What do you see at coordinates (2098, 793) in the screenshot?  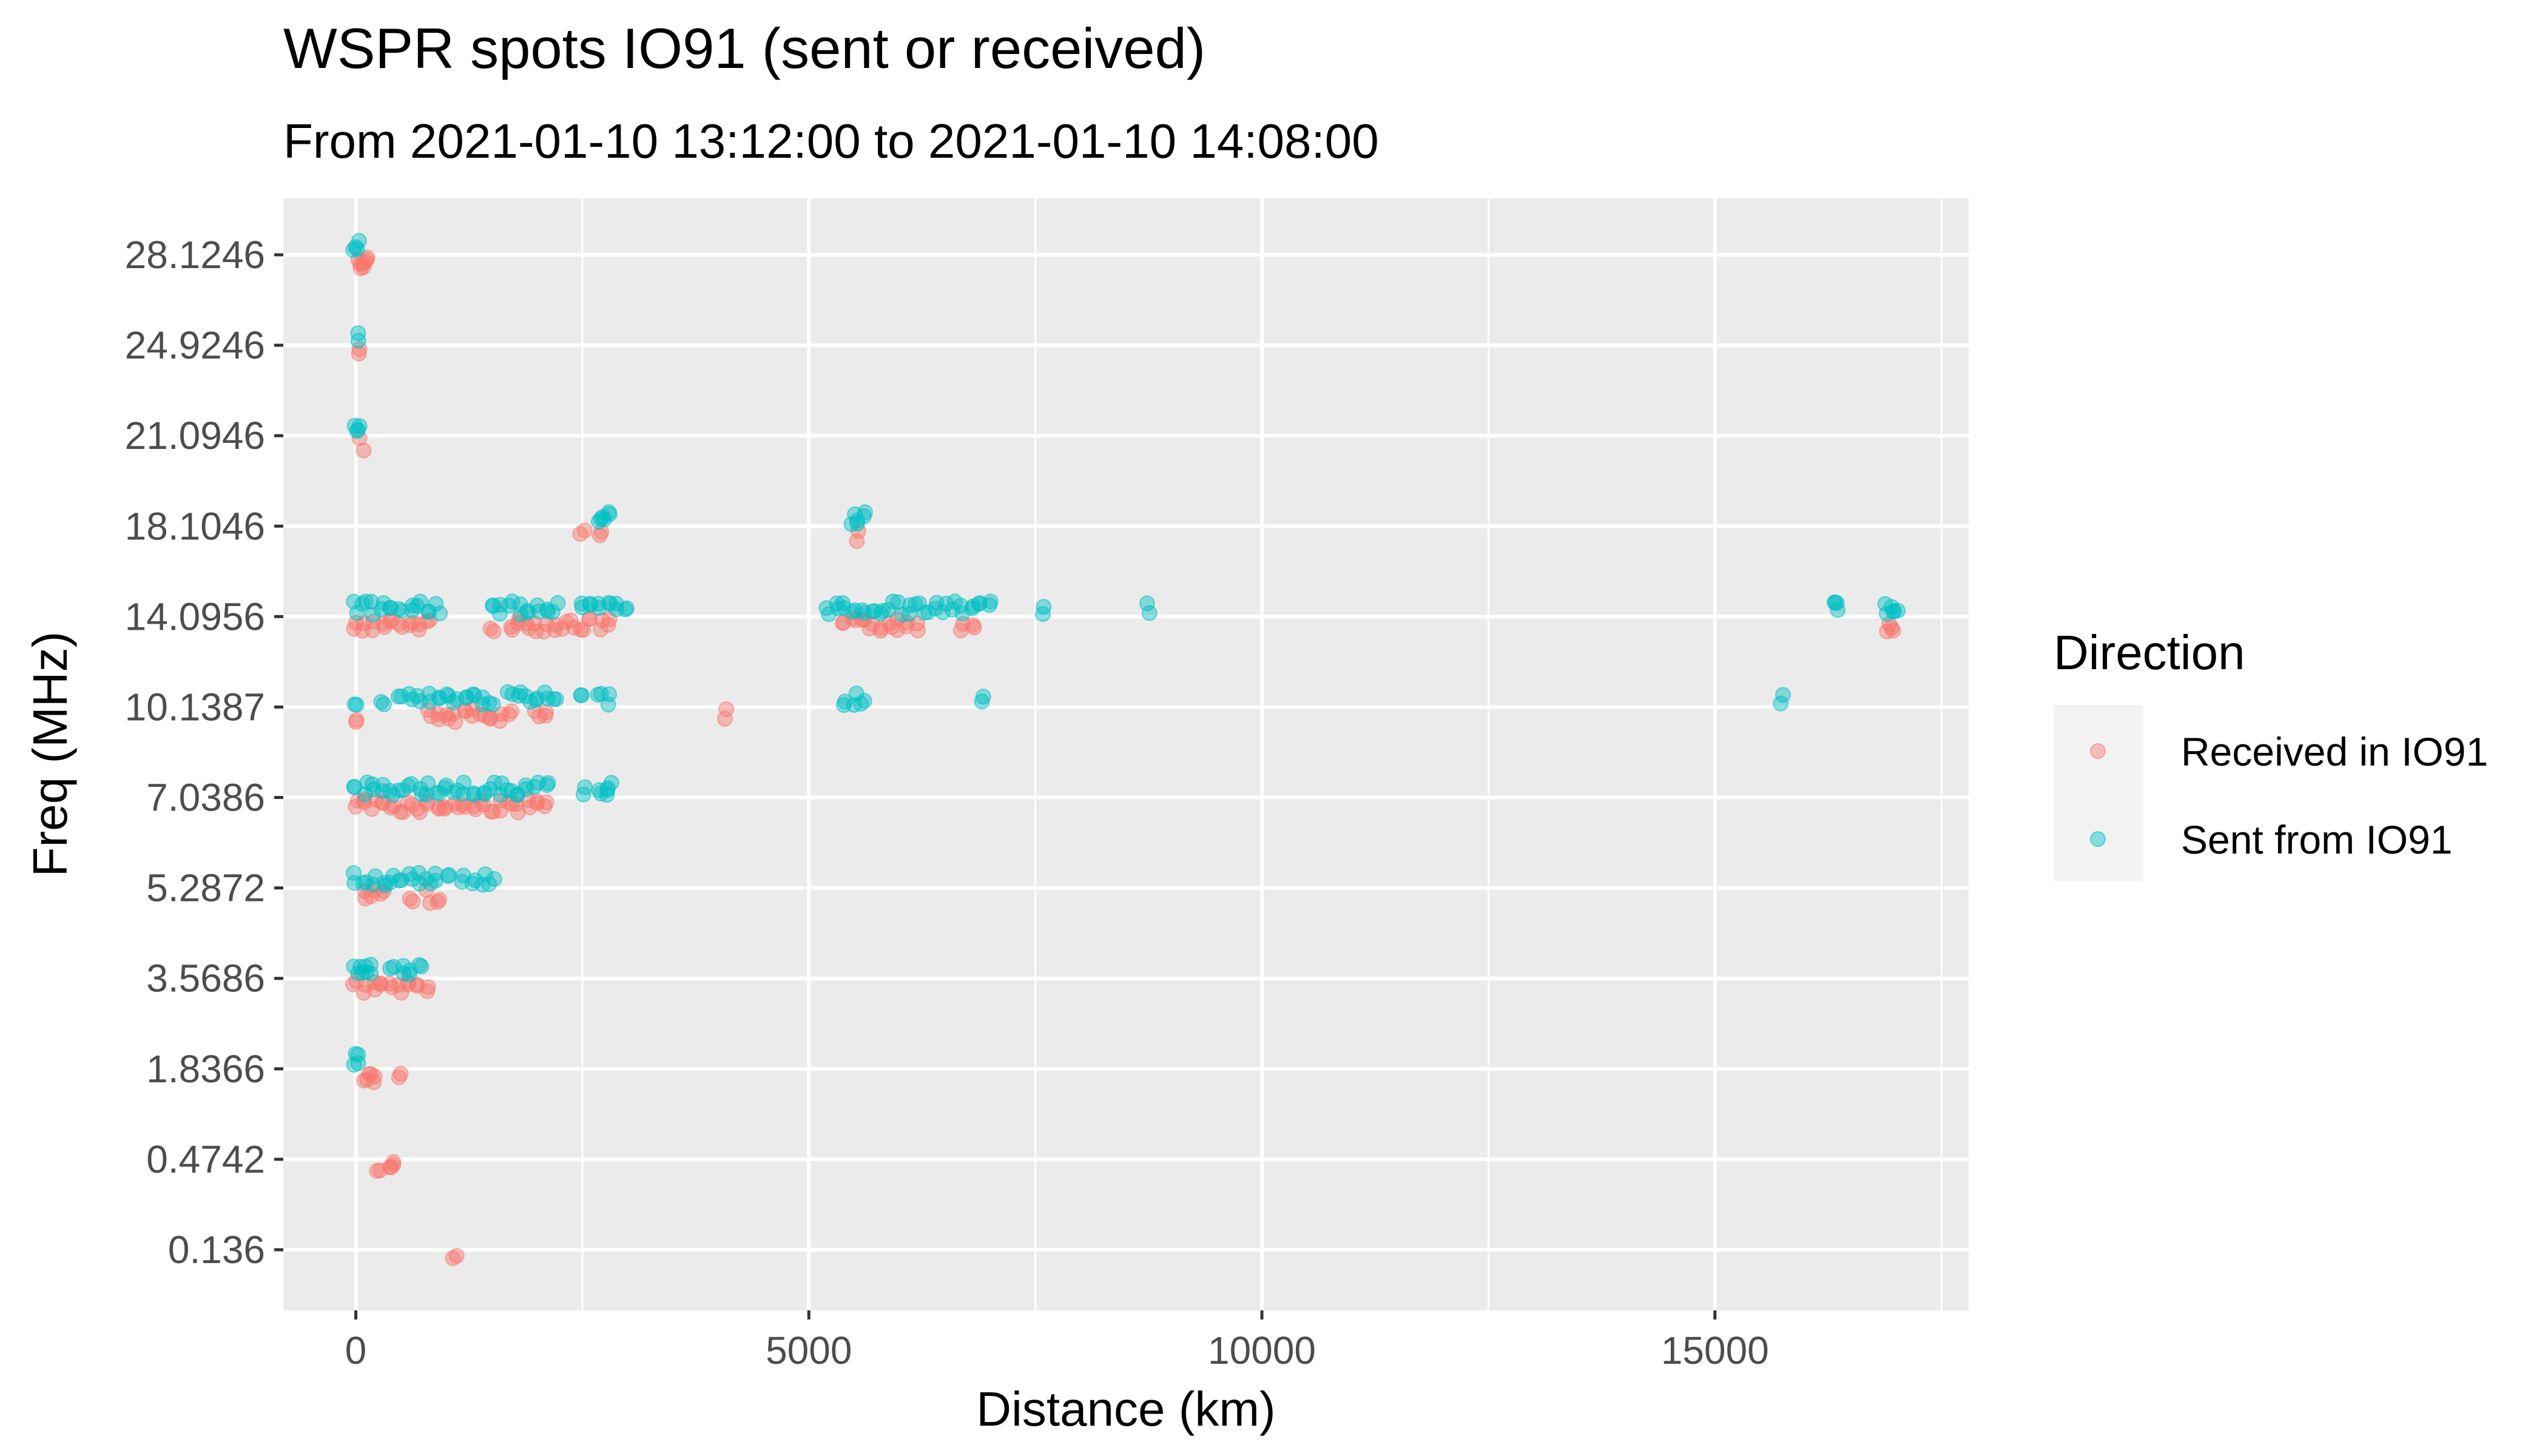 I see `legend-key-background` at bounding box center [2098, 793].